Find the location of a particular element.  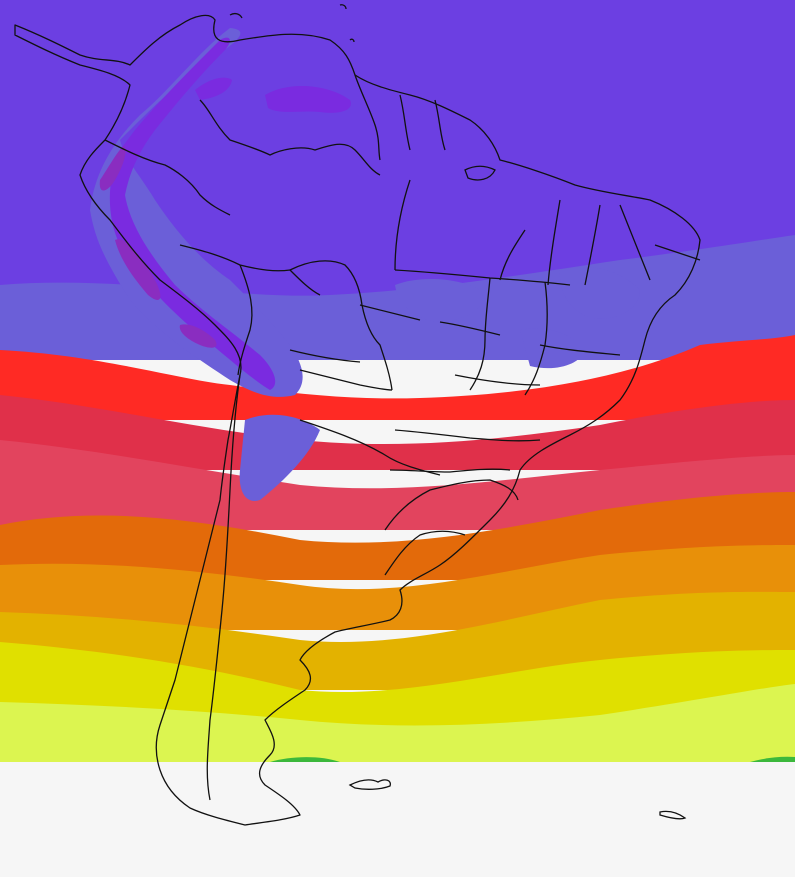

marajo-island is located at coordinates (480, 173).